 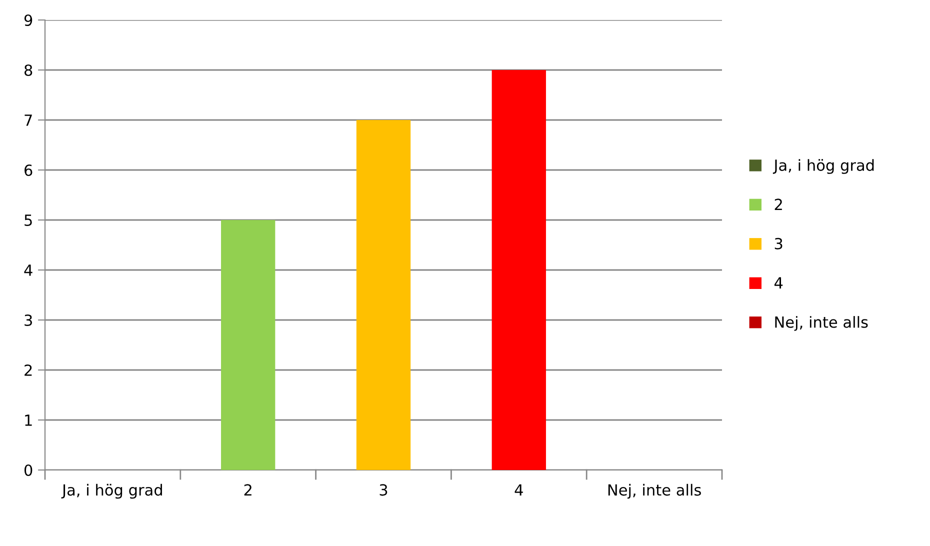 What do you see at coordinates (28, 120) in the screenshot?
I see `y-tick-label: 7` at bounding box center [28, 120].